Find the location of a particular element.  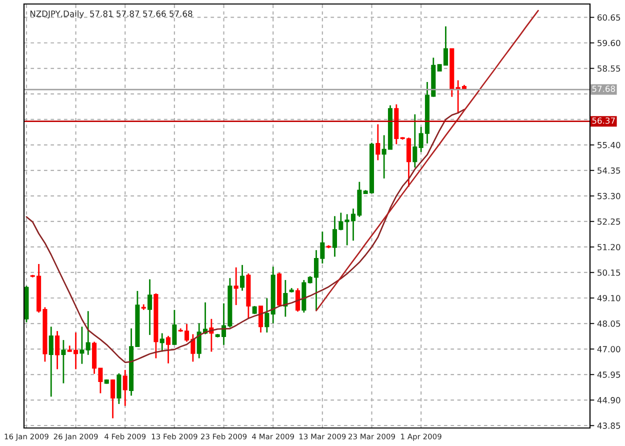

ref-line-label: 56.37 is located at coordinates (603, 120).